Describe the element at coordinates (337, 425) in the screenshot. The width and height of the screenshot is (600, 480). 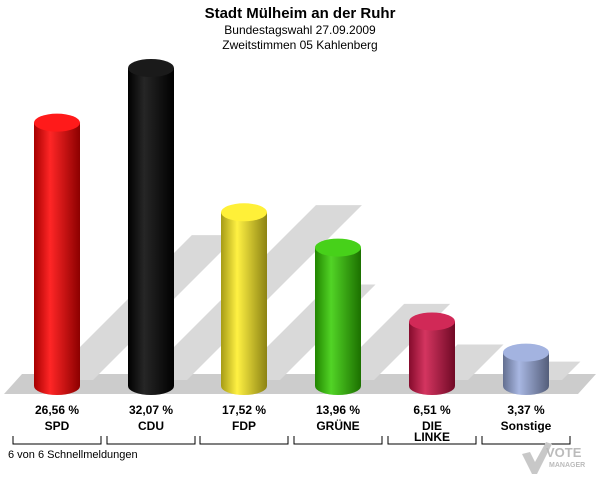
I see `category-label: GRÜNE` at that location.